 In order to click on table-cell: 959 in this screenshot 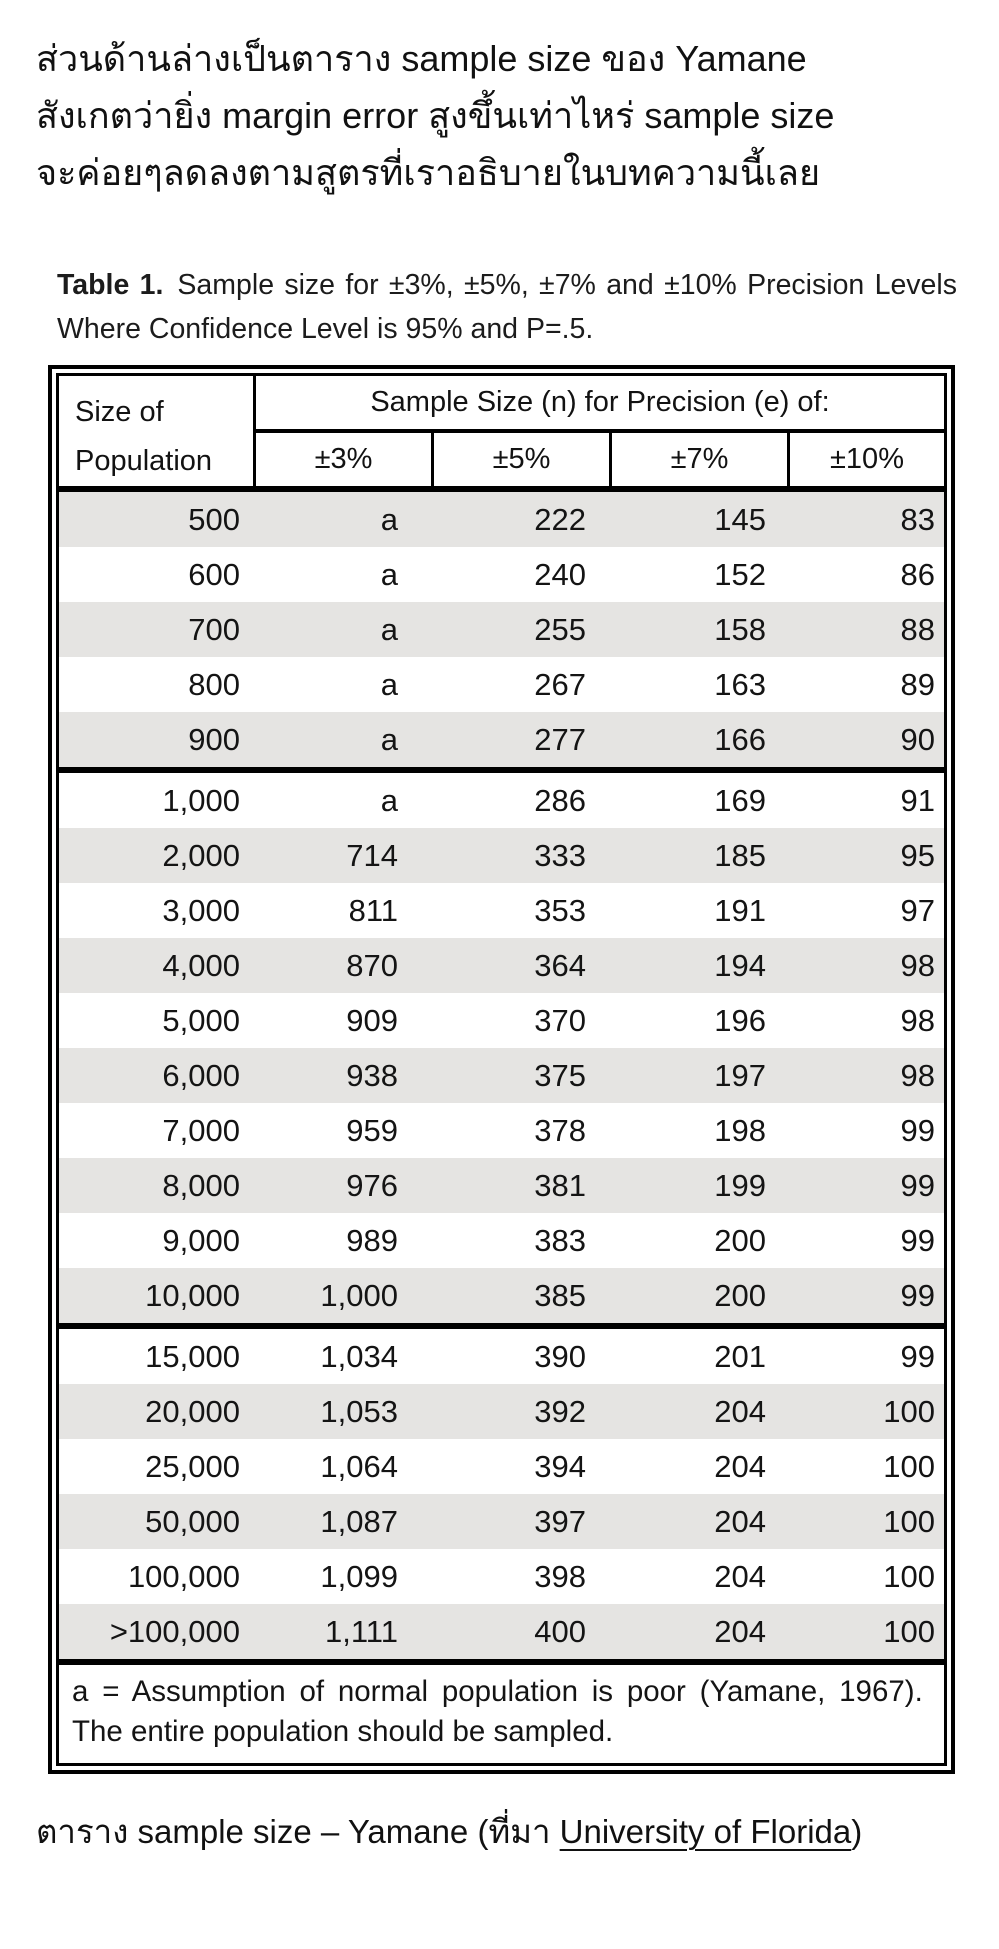, I will do `click(372, 1130)`.